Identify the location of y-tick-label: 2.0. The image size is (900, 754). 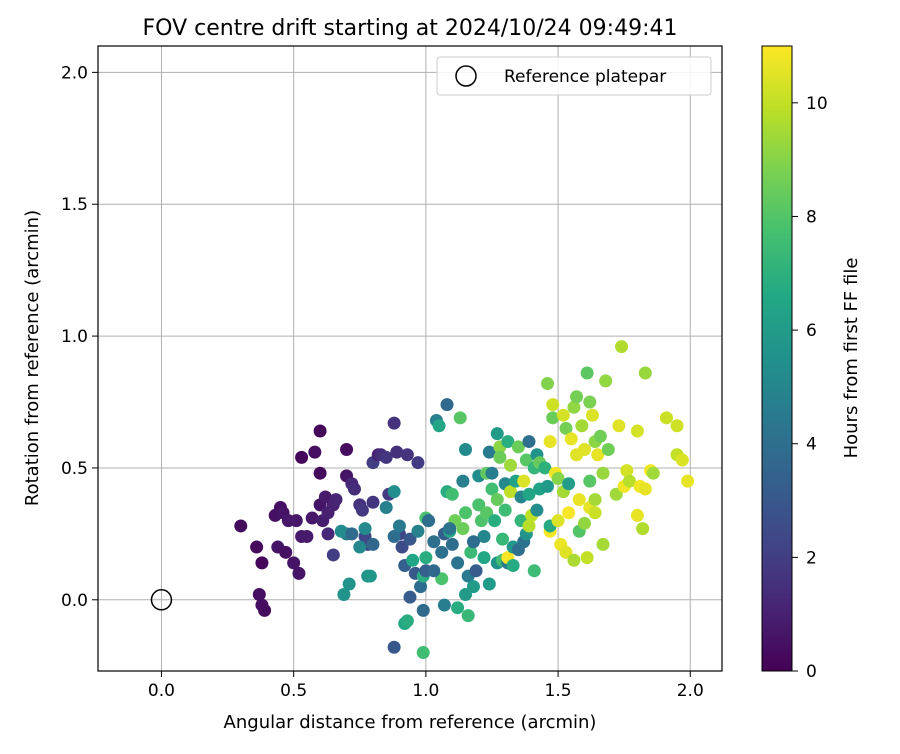
(74, 73).